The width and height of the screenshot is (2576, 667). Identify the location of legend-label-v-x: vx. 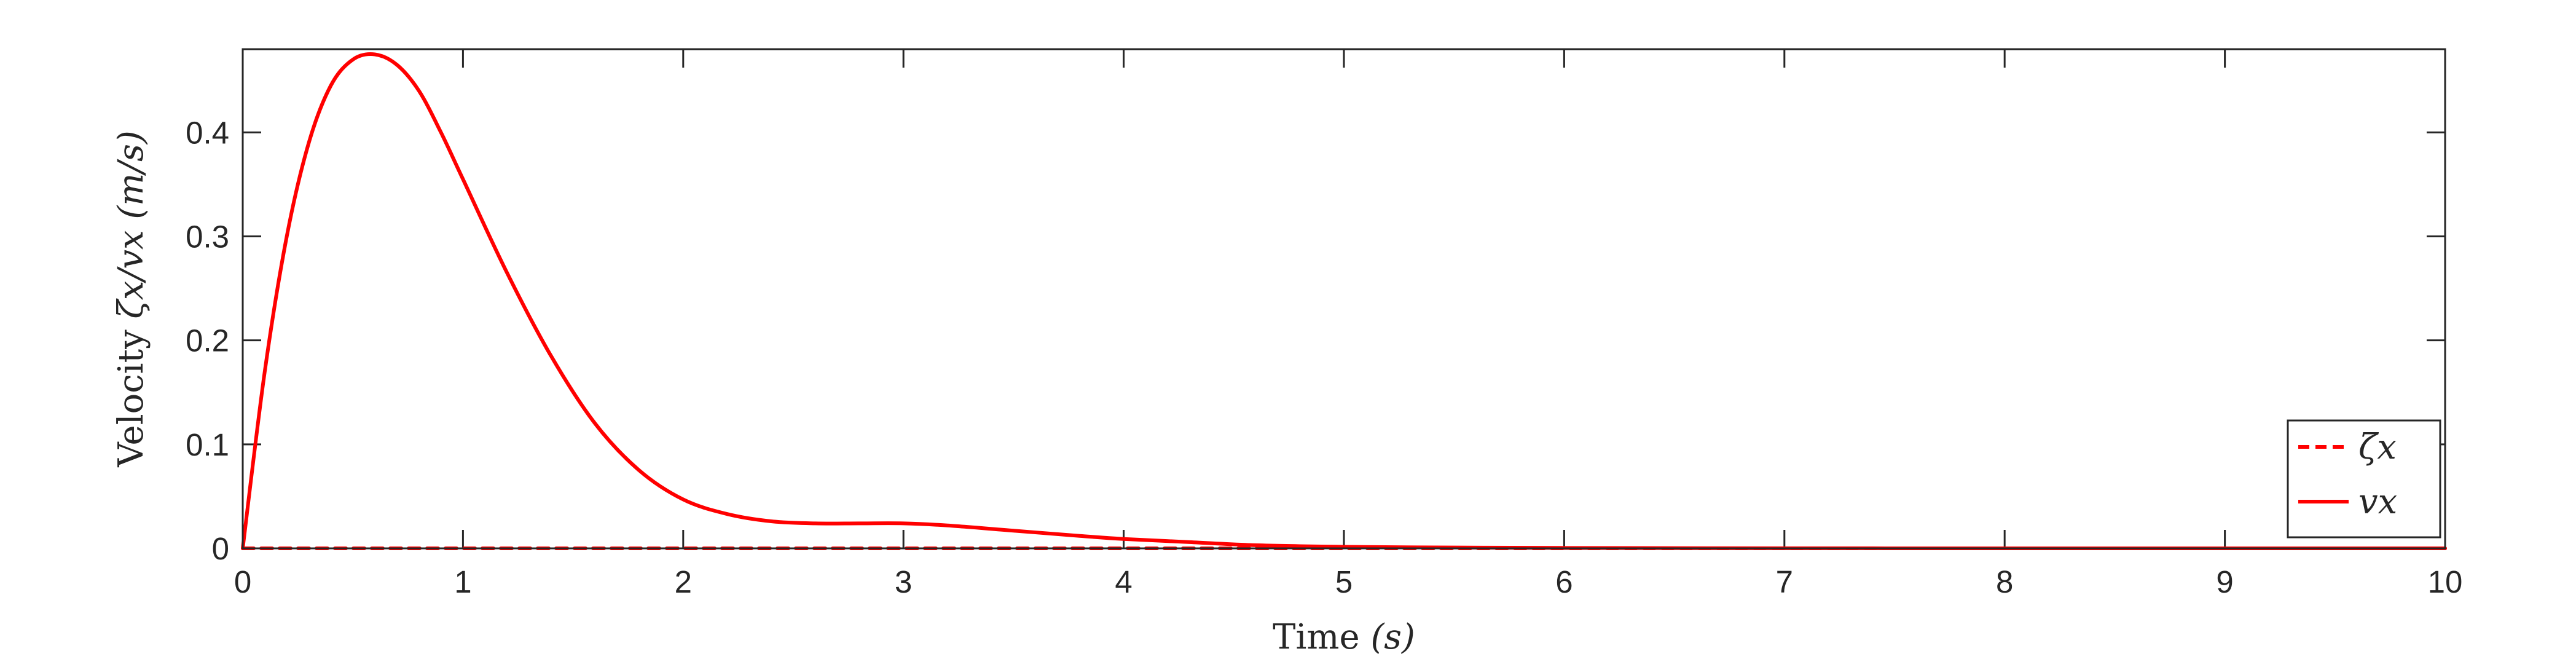
(2377, 502).